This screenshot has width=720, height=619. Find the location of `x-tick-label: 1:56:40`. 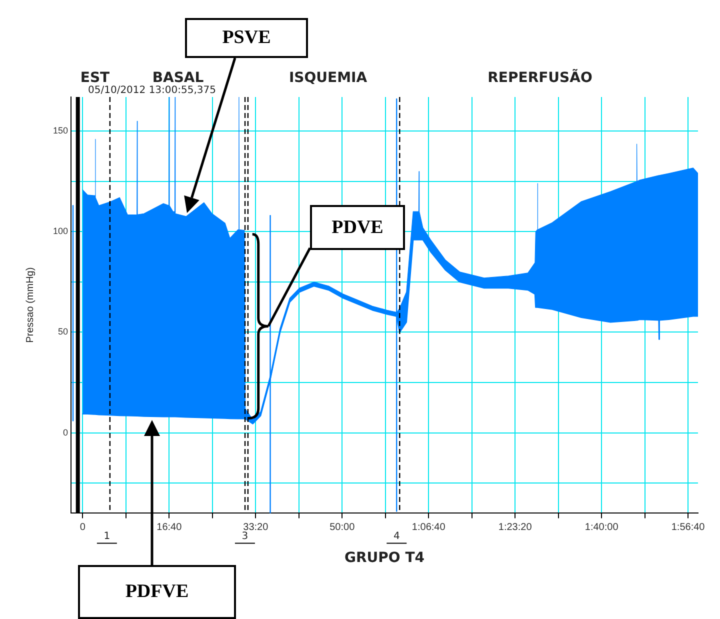

x-tick-label: 1:56:40 is located at coordinates (688, 527).